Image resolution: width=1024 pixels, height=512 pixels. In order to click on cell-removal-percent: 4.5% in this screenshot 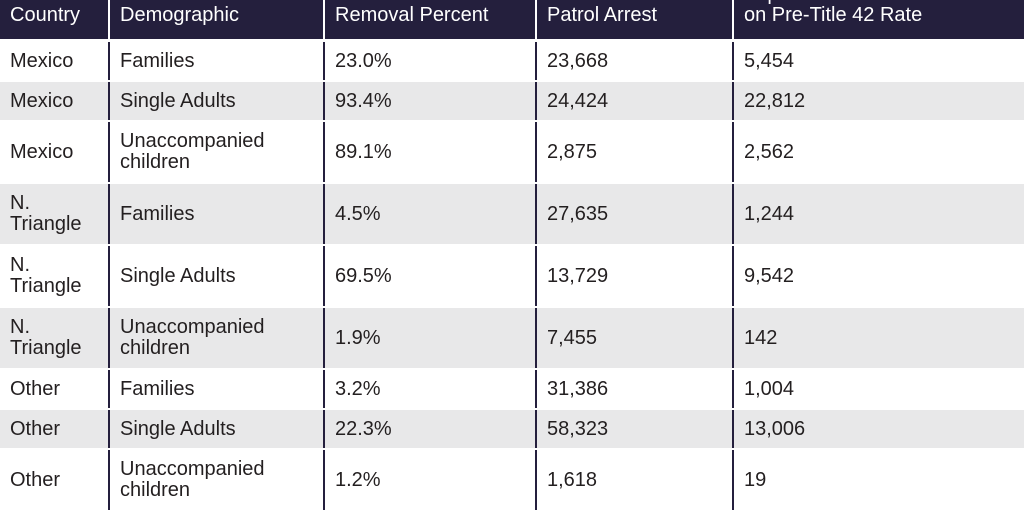, I will do `click(429, 214)`.